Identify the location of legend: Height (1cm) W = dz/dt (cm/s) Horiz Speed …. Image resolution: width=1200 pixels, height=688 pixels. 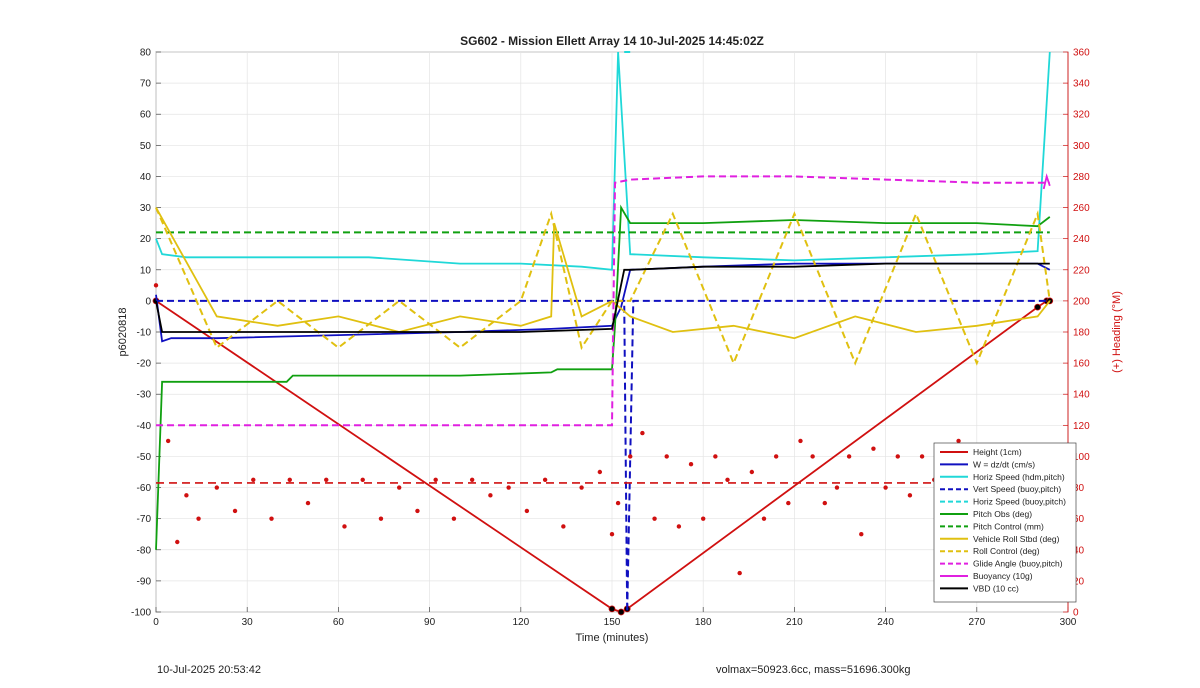
(1005, 522).